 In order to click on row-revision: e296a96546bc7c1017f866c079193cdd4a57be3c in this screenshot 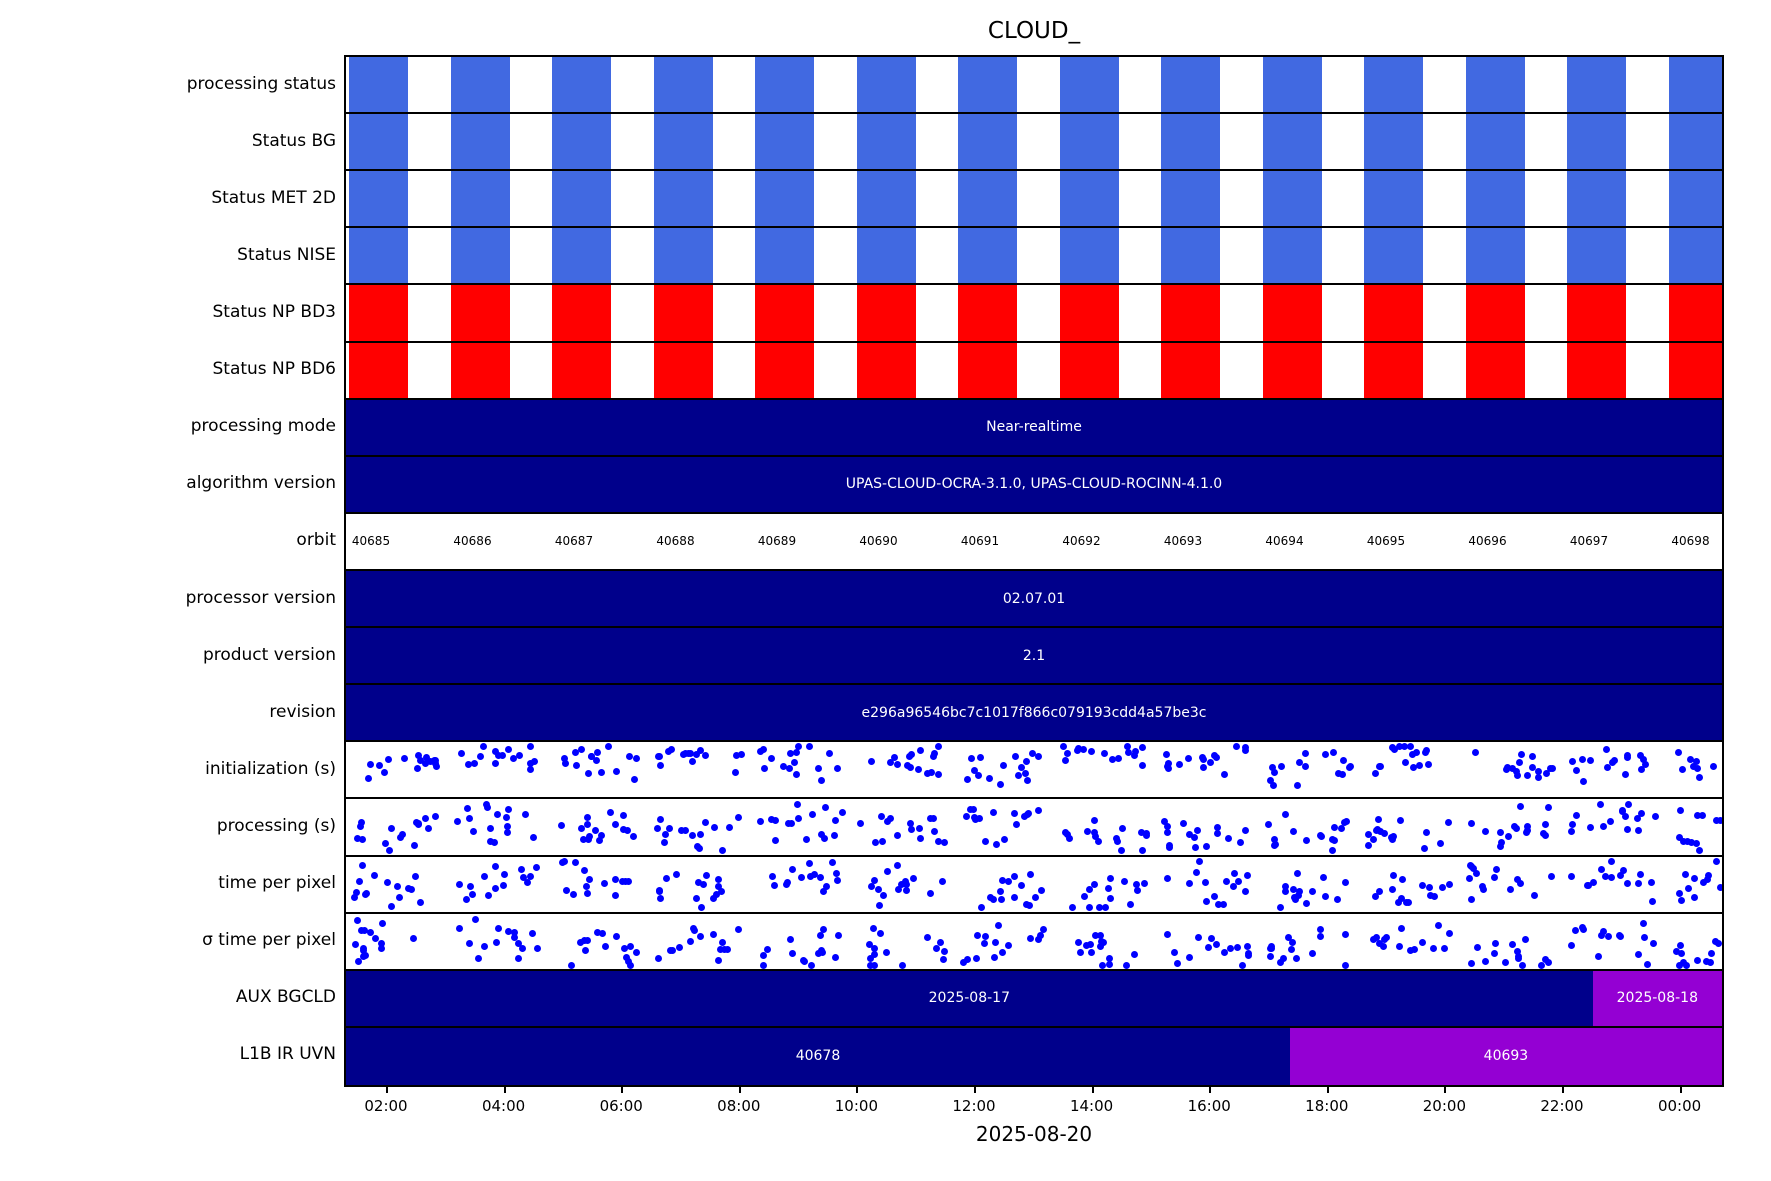, I will do `click(1034, 714)`.